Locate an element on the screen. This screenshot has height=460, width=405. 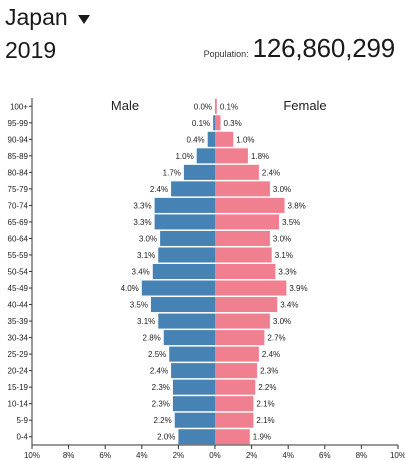
y-tick-label: 35-39 is located at coordinates (18, 321).